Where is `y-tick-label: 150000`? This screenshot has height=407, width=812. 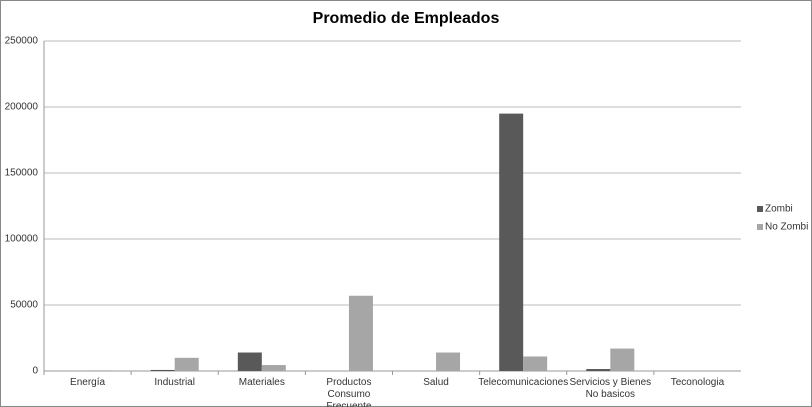 y-tick-label: 150000 is located at coordinates (22, 173).